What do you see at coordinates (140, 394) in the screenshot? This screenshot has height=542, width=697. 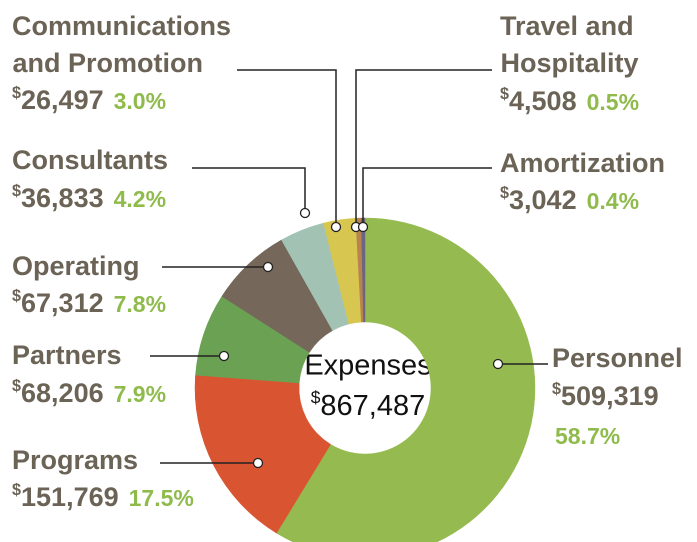 I see `percent-label: 7.9%` at bounding box center [140, 394].